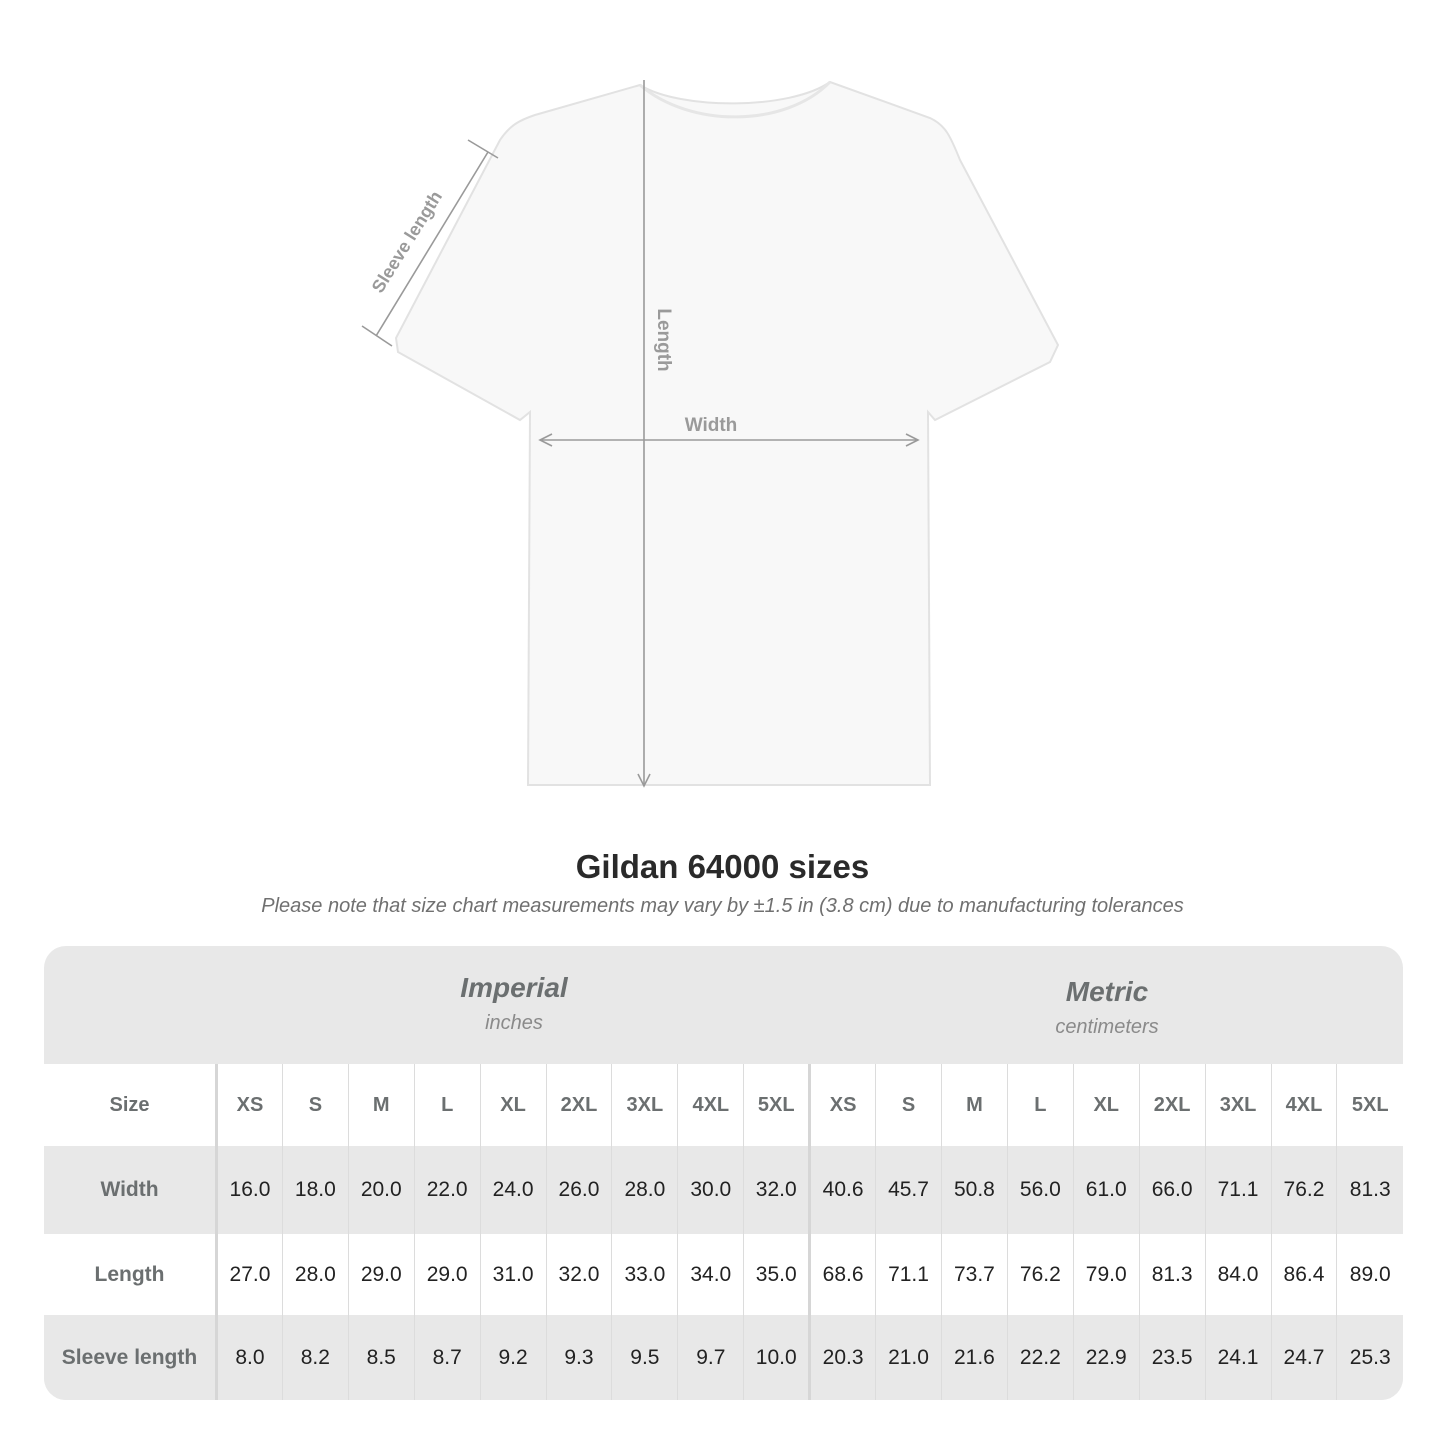 This screenshot has width=1445, height=1445. Describe the element at coordinates (776, 1357) in the screenshot. I see `imperial-value-cell: 10.0` at that location.